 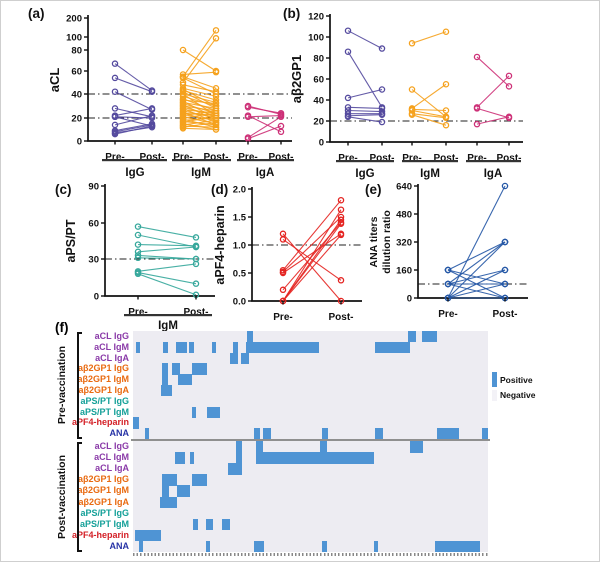 I want to click on series-IgM, so click(x=199, y=80).